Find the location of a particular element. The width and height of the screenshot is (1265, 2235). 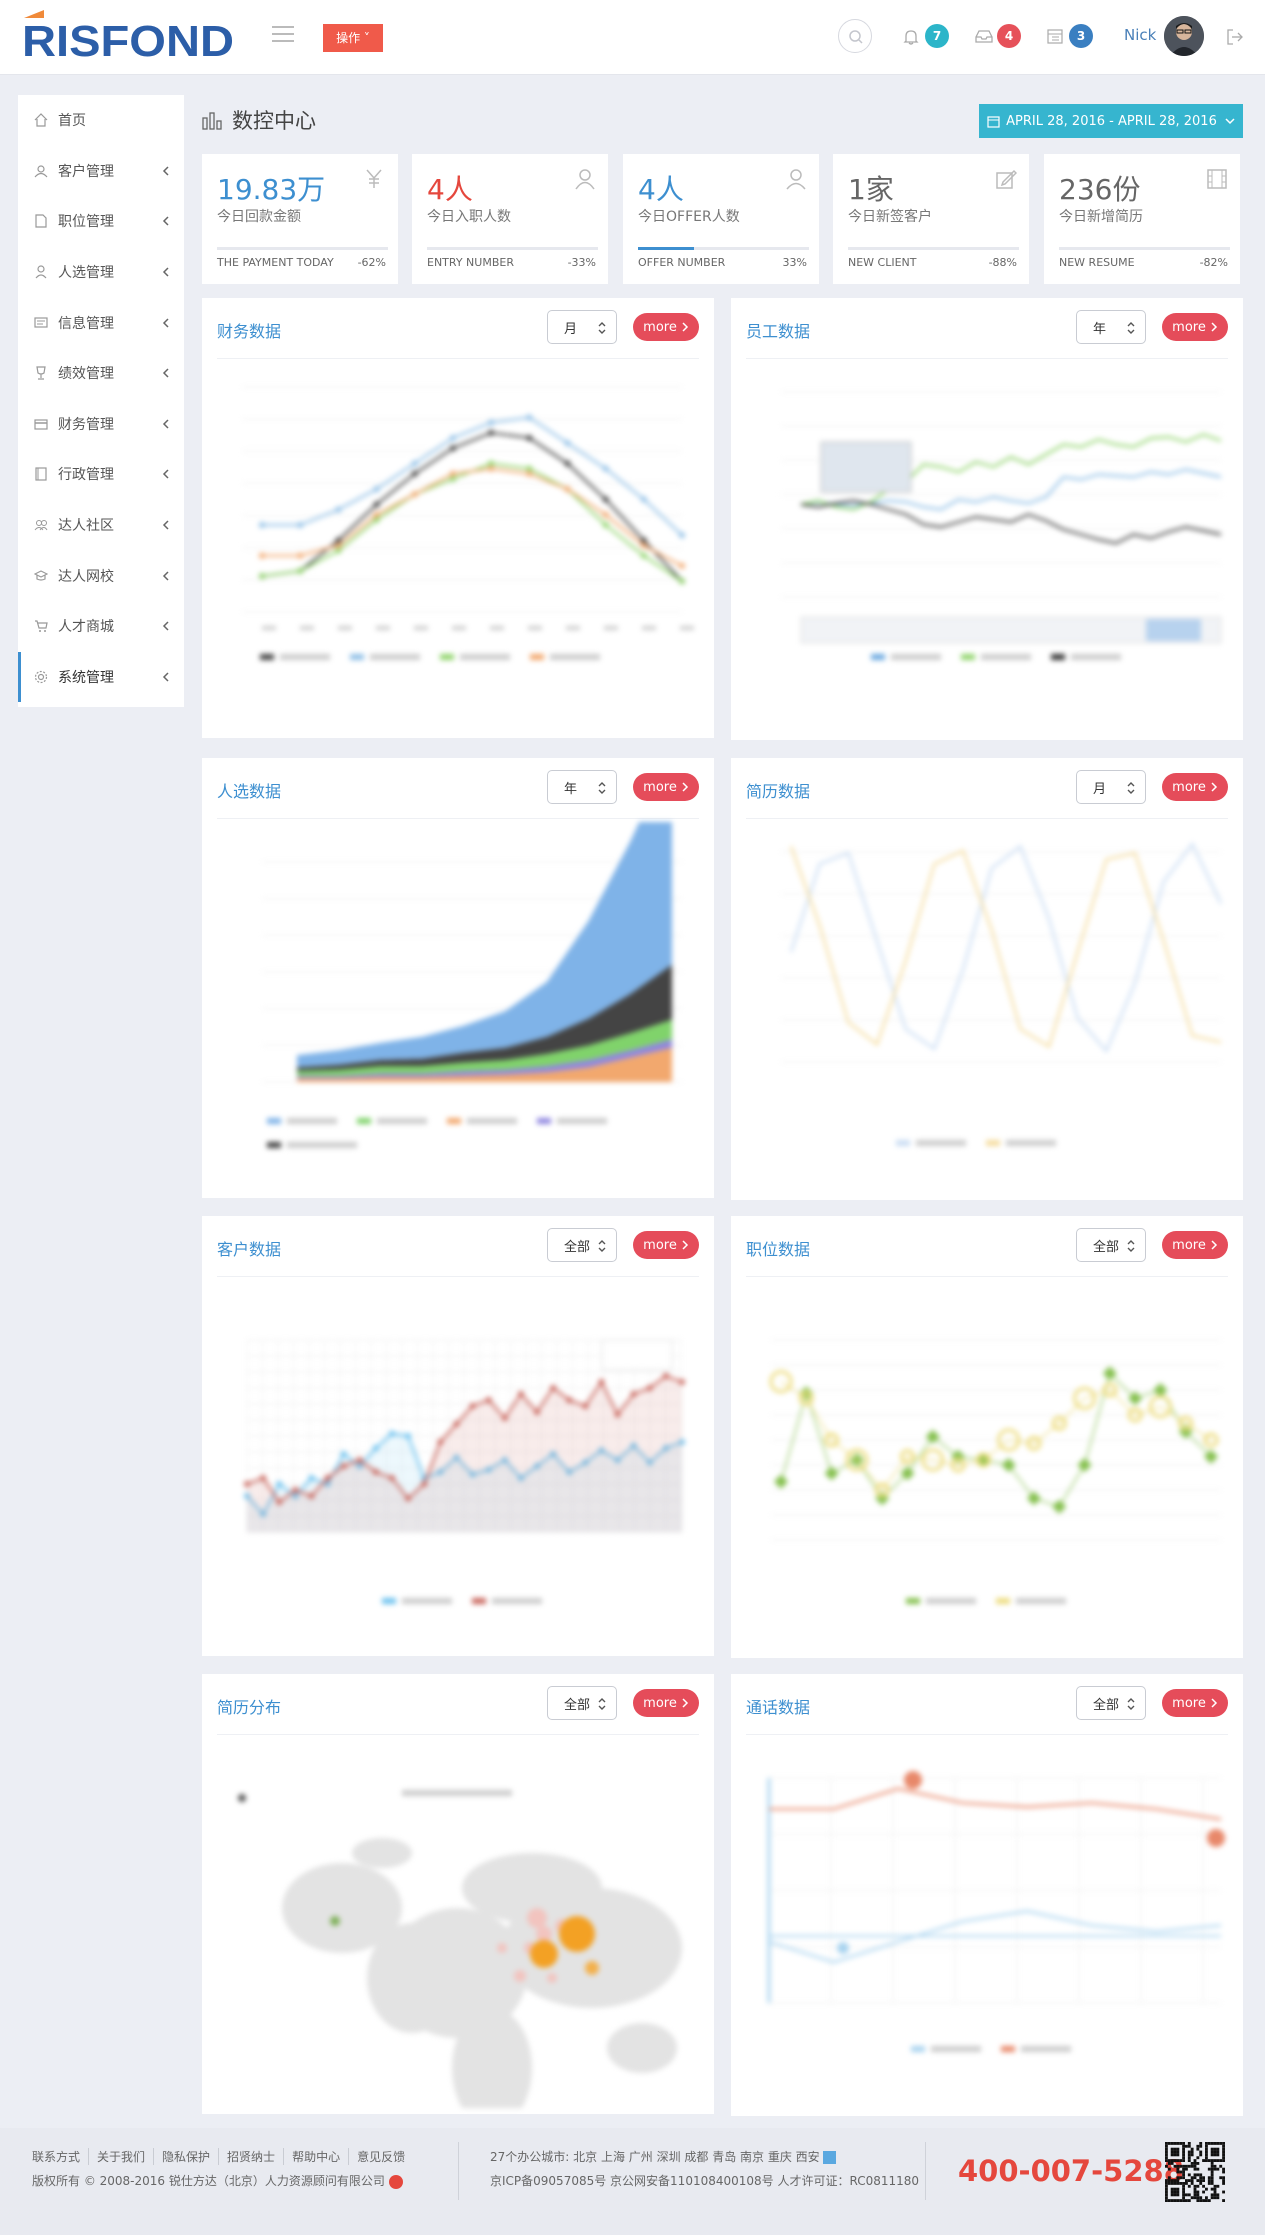

chevron-left-icon is located at coordinates (165, 525).